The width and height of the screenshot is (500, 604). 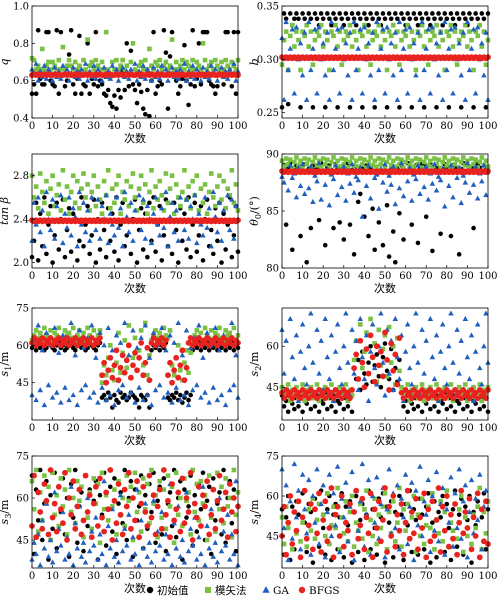 What do you see at coordinates (323, 428) in the screenshot?
I see `x-tick-label: 20` at bounding box center [323, 428].